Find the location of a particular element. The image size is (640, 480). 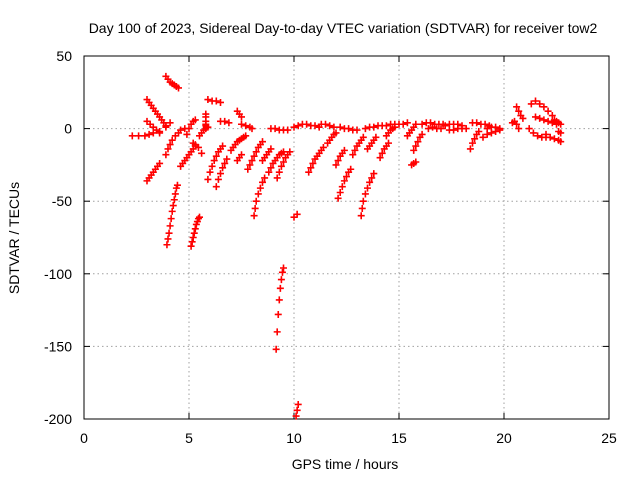

y-tick-label: 50 is located at coordinates (64, 56).